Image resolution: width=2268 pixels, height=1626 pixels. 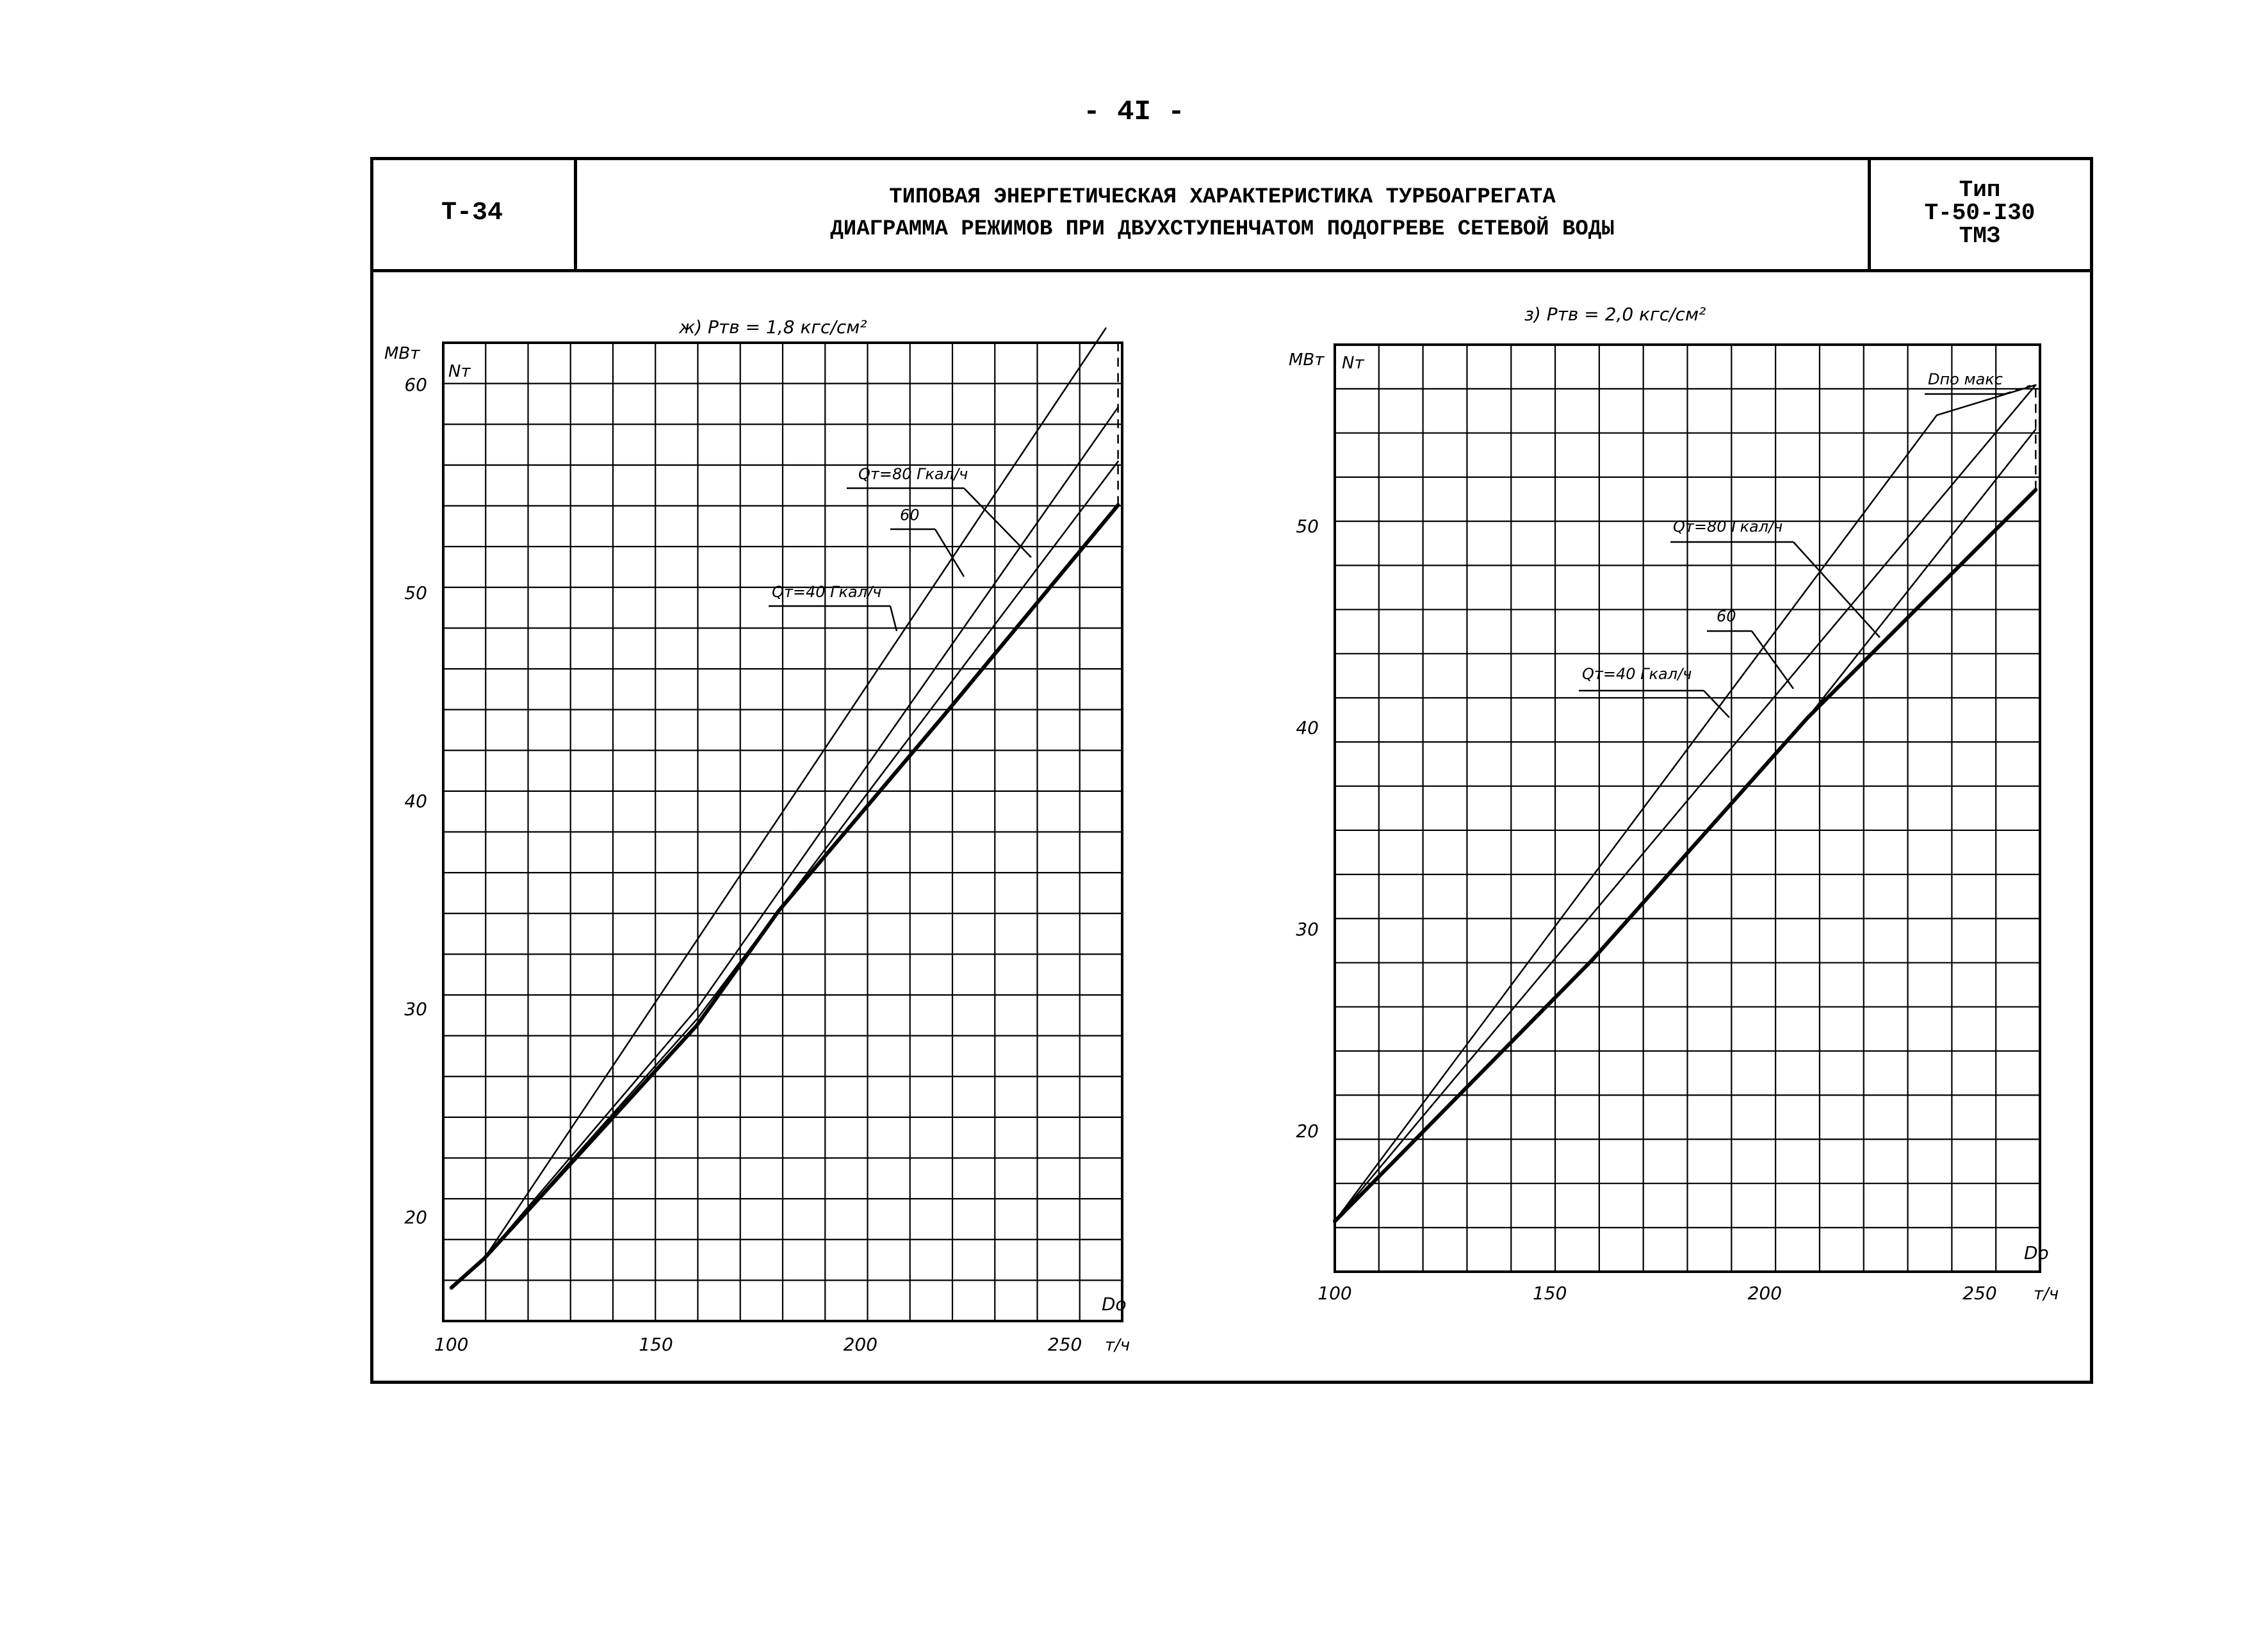 What do you see at coordinates (1550, 1293) in the screenshot?
I see `chart2-x-tick-label: 150` at bounding box center [1550, 1293].